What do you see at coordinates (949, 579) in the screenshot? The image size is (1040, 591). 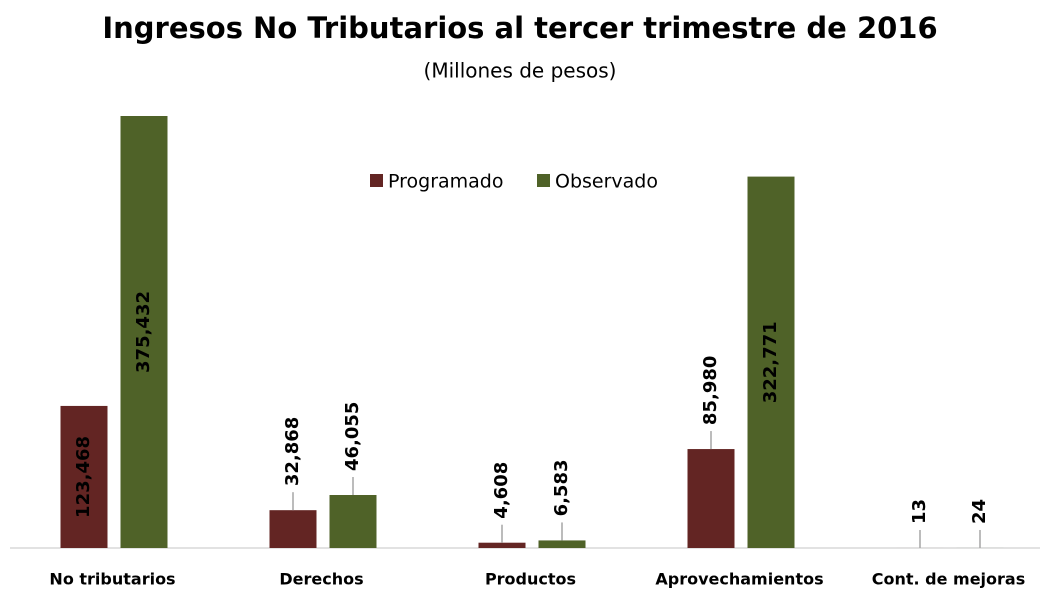 I see `x-tick-label: Cont. de mejoras` at bounding box center [949, 579].